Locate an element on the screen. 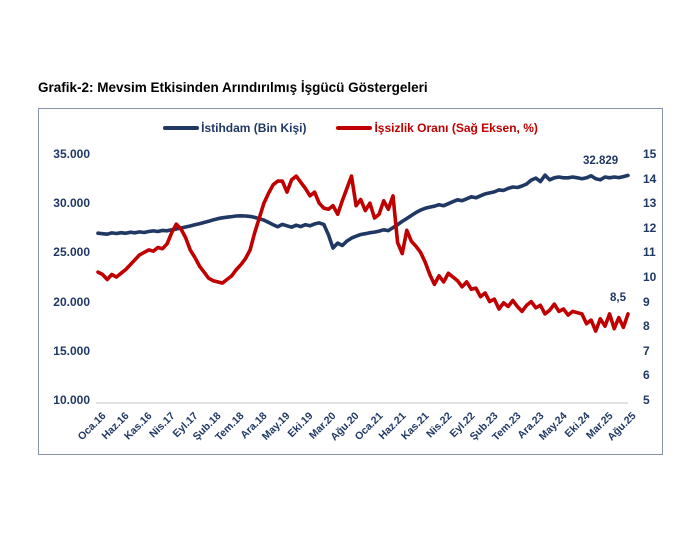 The width and height of the screenshot is (700, 560). legend-item-unemployment: İşsizlik Oranı (Sağ Eksen, %) is located at coordinates (437, 128).